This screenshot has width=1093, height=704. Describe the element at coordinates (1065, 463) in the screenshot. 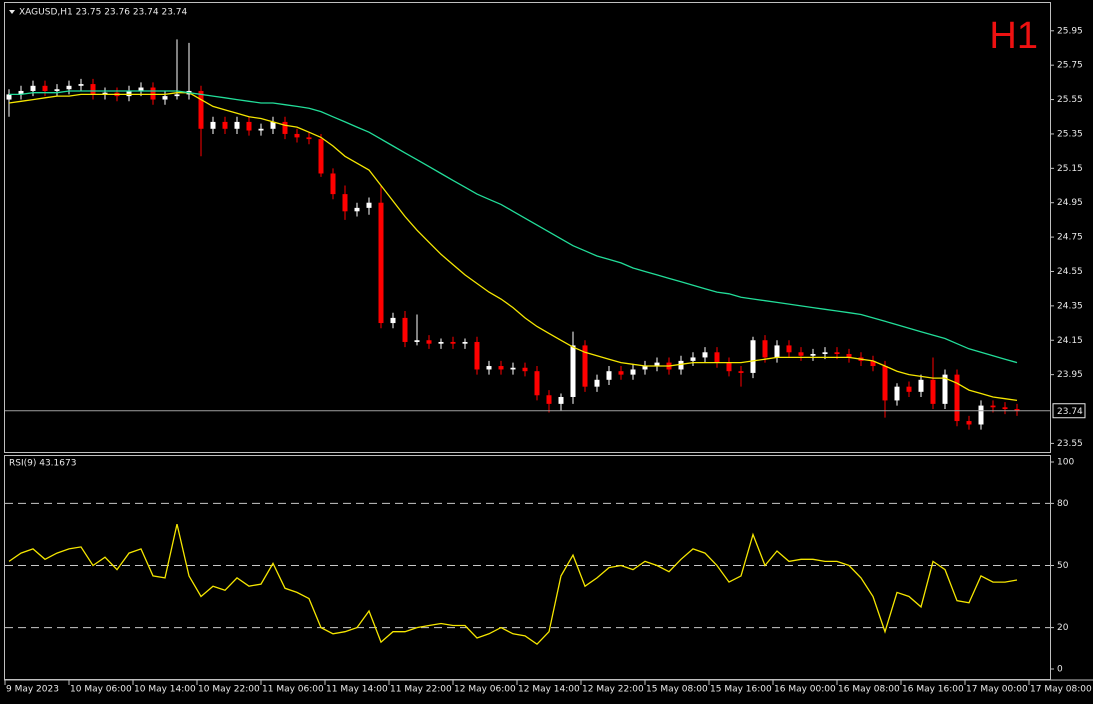

I see `y-tick-label: 100` at that location.